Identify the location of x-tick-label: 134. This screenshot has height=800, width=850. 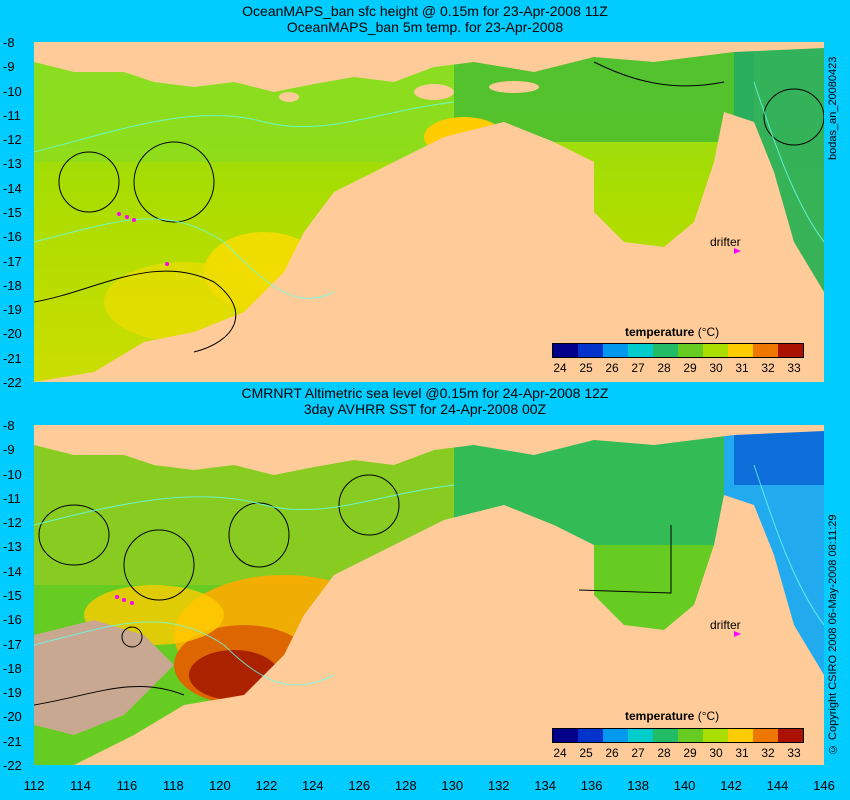
(545, 785).